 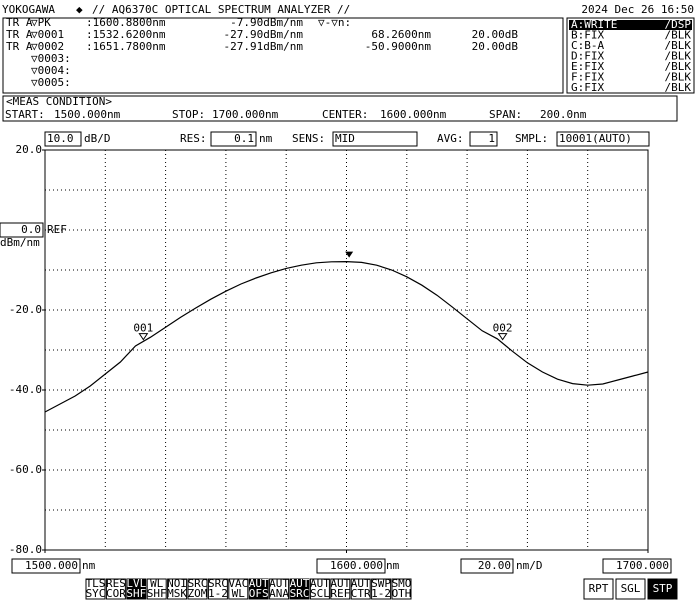 I want to click on button-label: SHF, so click(x=136, y=593).